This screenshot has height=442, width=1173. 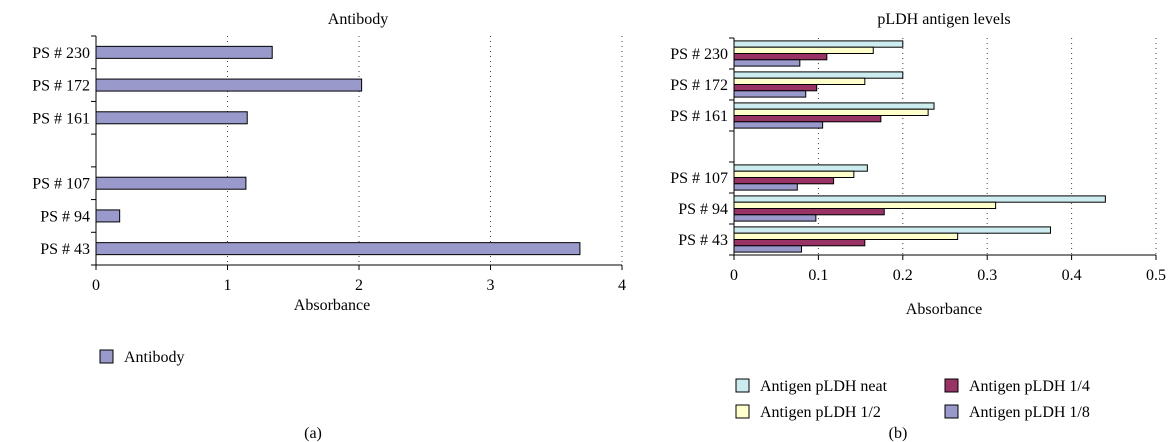 What do you see at coordinates (948, 275) in the screenshot?
I see `x-tick-labels: 0 0.1 0.2 0.3 0.4 0.5` at bounding box center [948, 275].